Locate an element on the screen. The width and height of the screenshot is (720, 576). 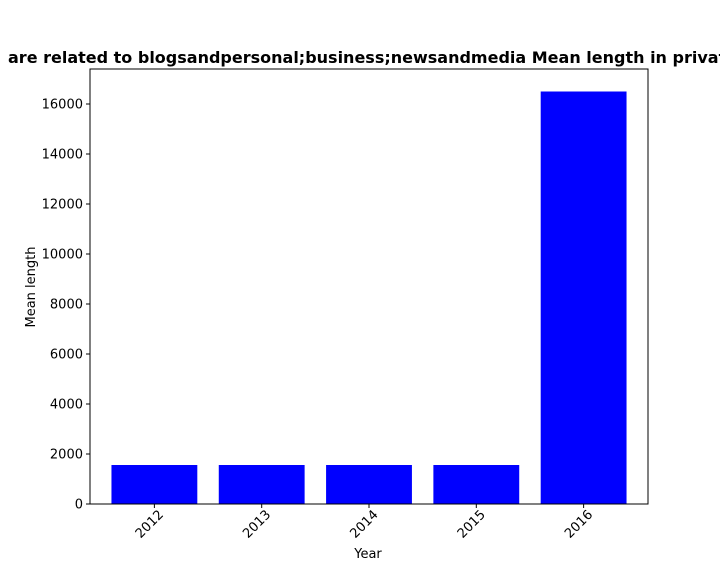
bar-2016 is located at coordinates (583, 297).